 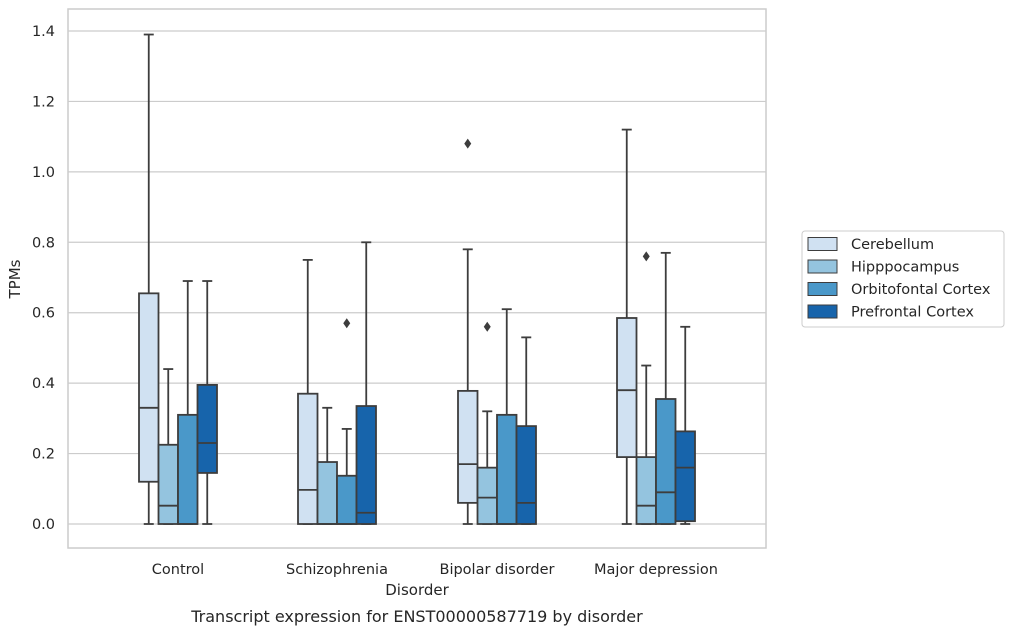 What do you see at coordinates (178, 570) in the screenshot?
I see `x-tick-label: Control` at bounding box center [178, 570].